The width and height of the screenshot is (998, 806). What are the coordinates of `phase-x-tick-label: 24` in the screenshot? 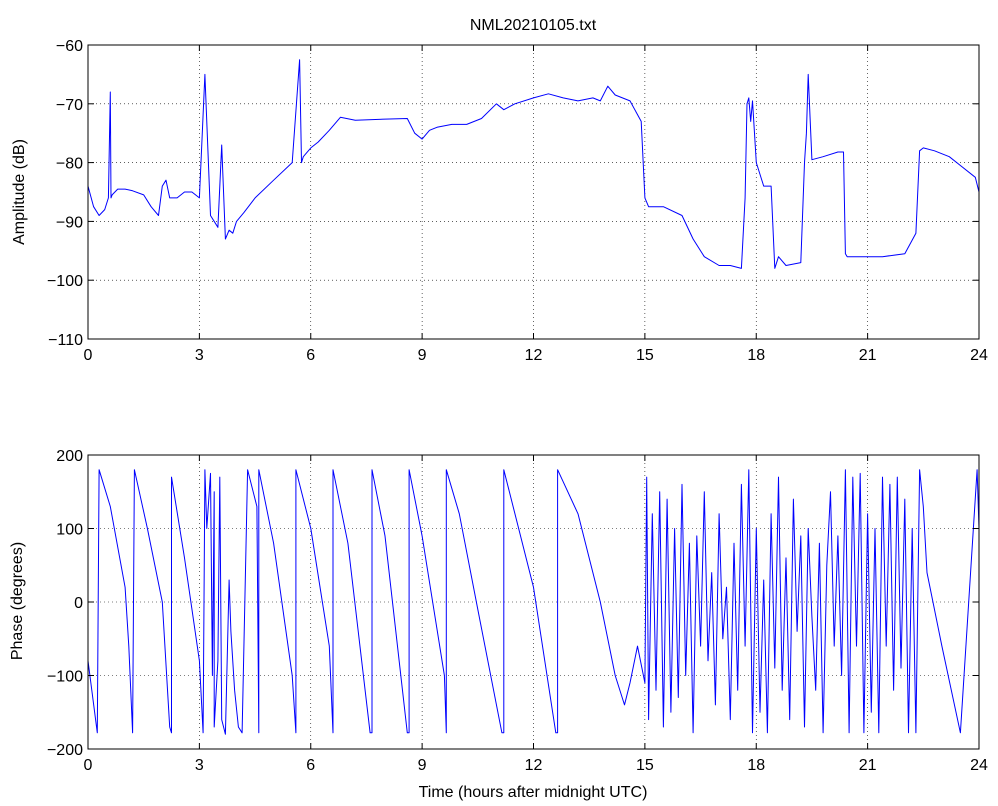 It's located at (979, 765).